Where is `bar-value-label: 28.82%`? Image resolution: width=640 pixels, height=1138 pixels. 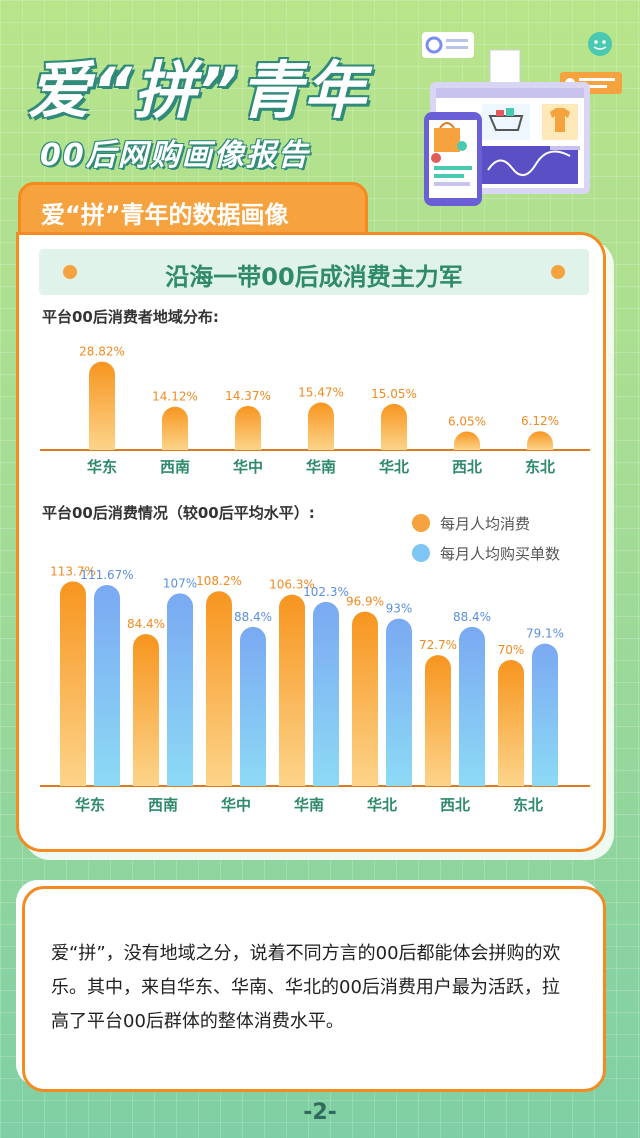 bar-value-label: 28.82% is located at coordinates (102, 352).